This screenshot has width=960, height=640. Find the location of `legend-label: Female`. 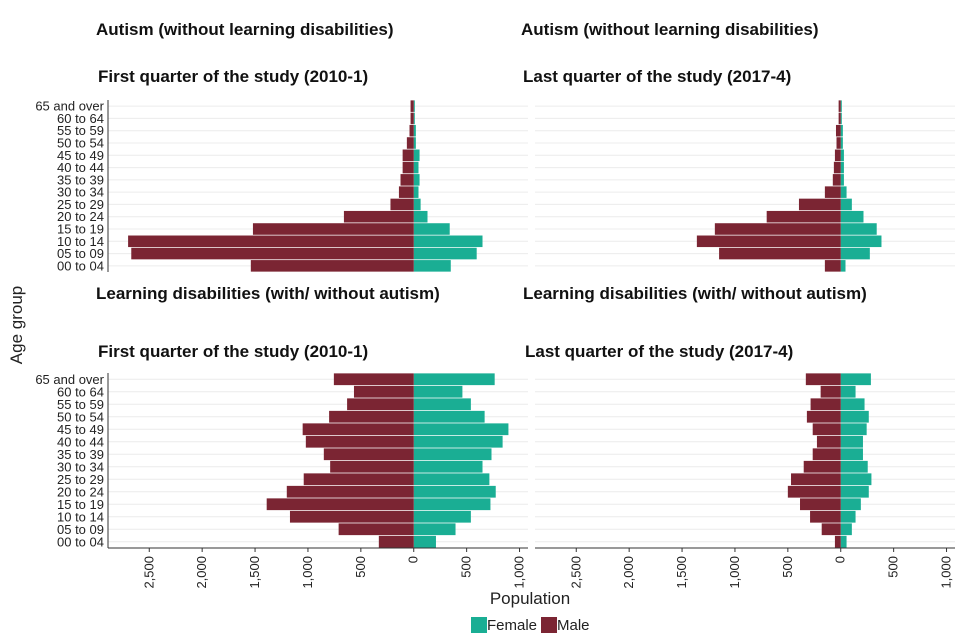

legend-label: Female is located at coordinates (512, 625).